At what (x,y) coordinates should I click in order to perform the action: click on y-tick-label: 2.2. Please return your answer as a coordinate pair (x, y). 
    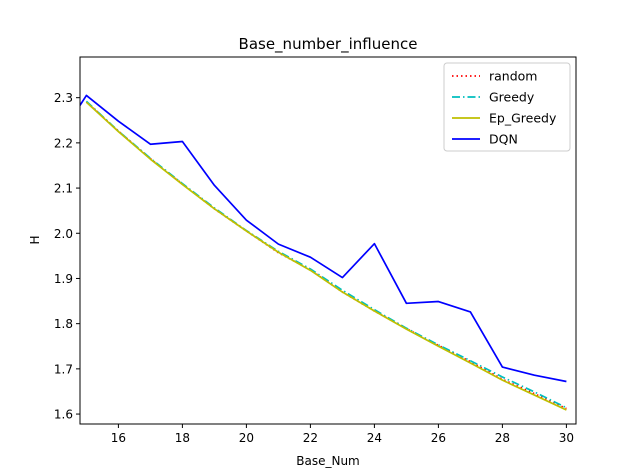
    Looking at the image, I should click on (63, 143).